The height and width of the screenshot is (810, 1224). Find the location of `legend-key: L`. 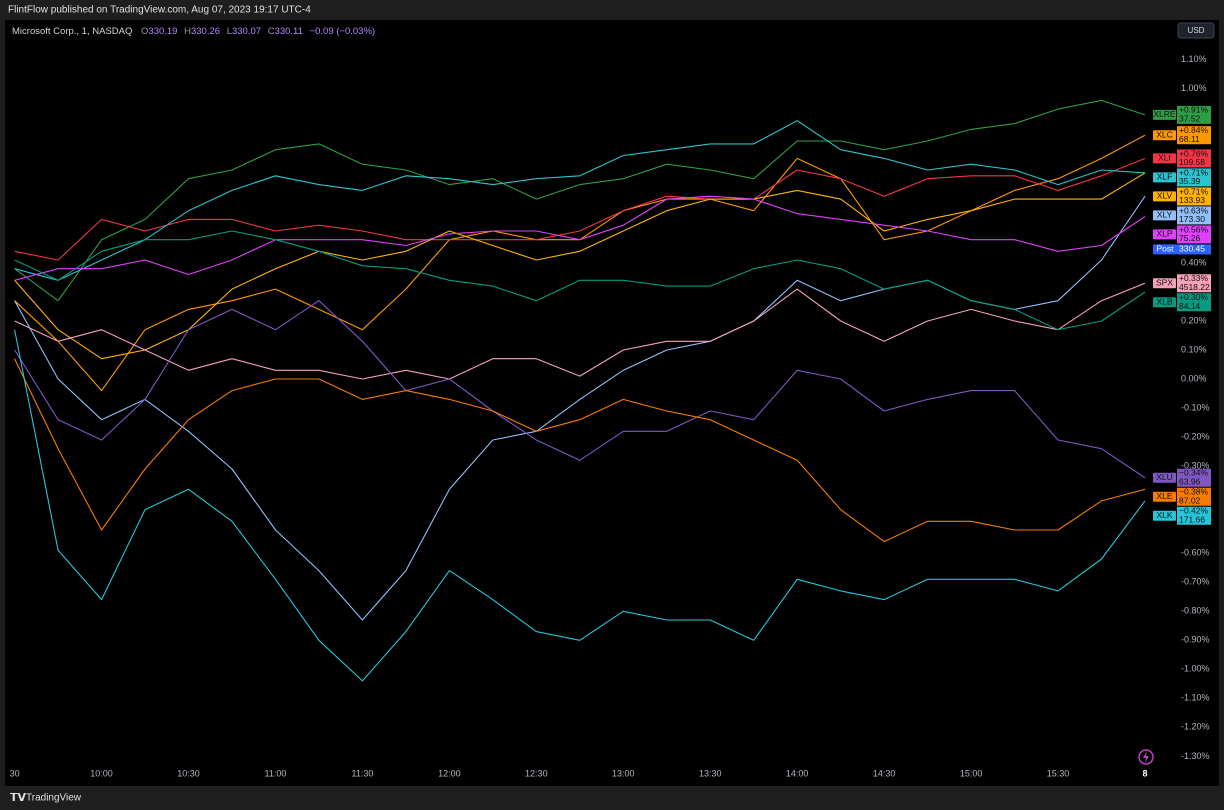

legend-key: L is located at coordinates (229, 31).